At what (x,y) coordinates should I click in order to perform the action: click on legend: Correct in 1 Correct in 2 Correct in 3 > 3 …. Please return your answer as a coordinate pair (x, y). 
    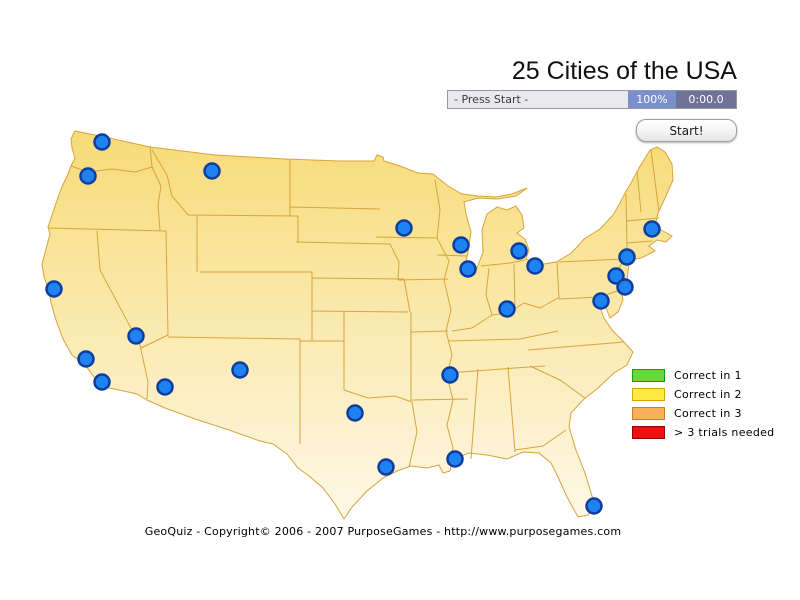
    Looking at the image, I should click on (703, 406).